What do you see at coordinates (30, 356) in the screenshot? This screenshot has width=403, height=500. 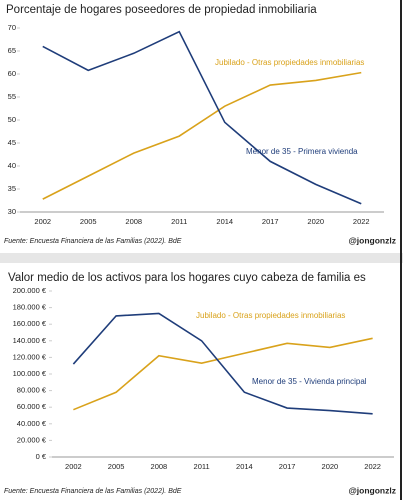 I see `y-tick-label: 120.000 €` at bounding box center [30, 356].